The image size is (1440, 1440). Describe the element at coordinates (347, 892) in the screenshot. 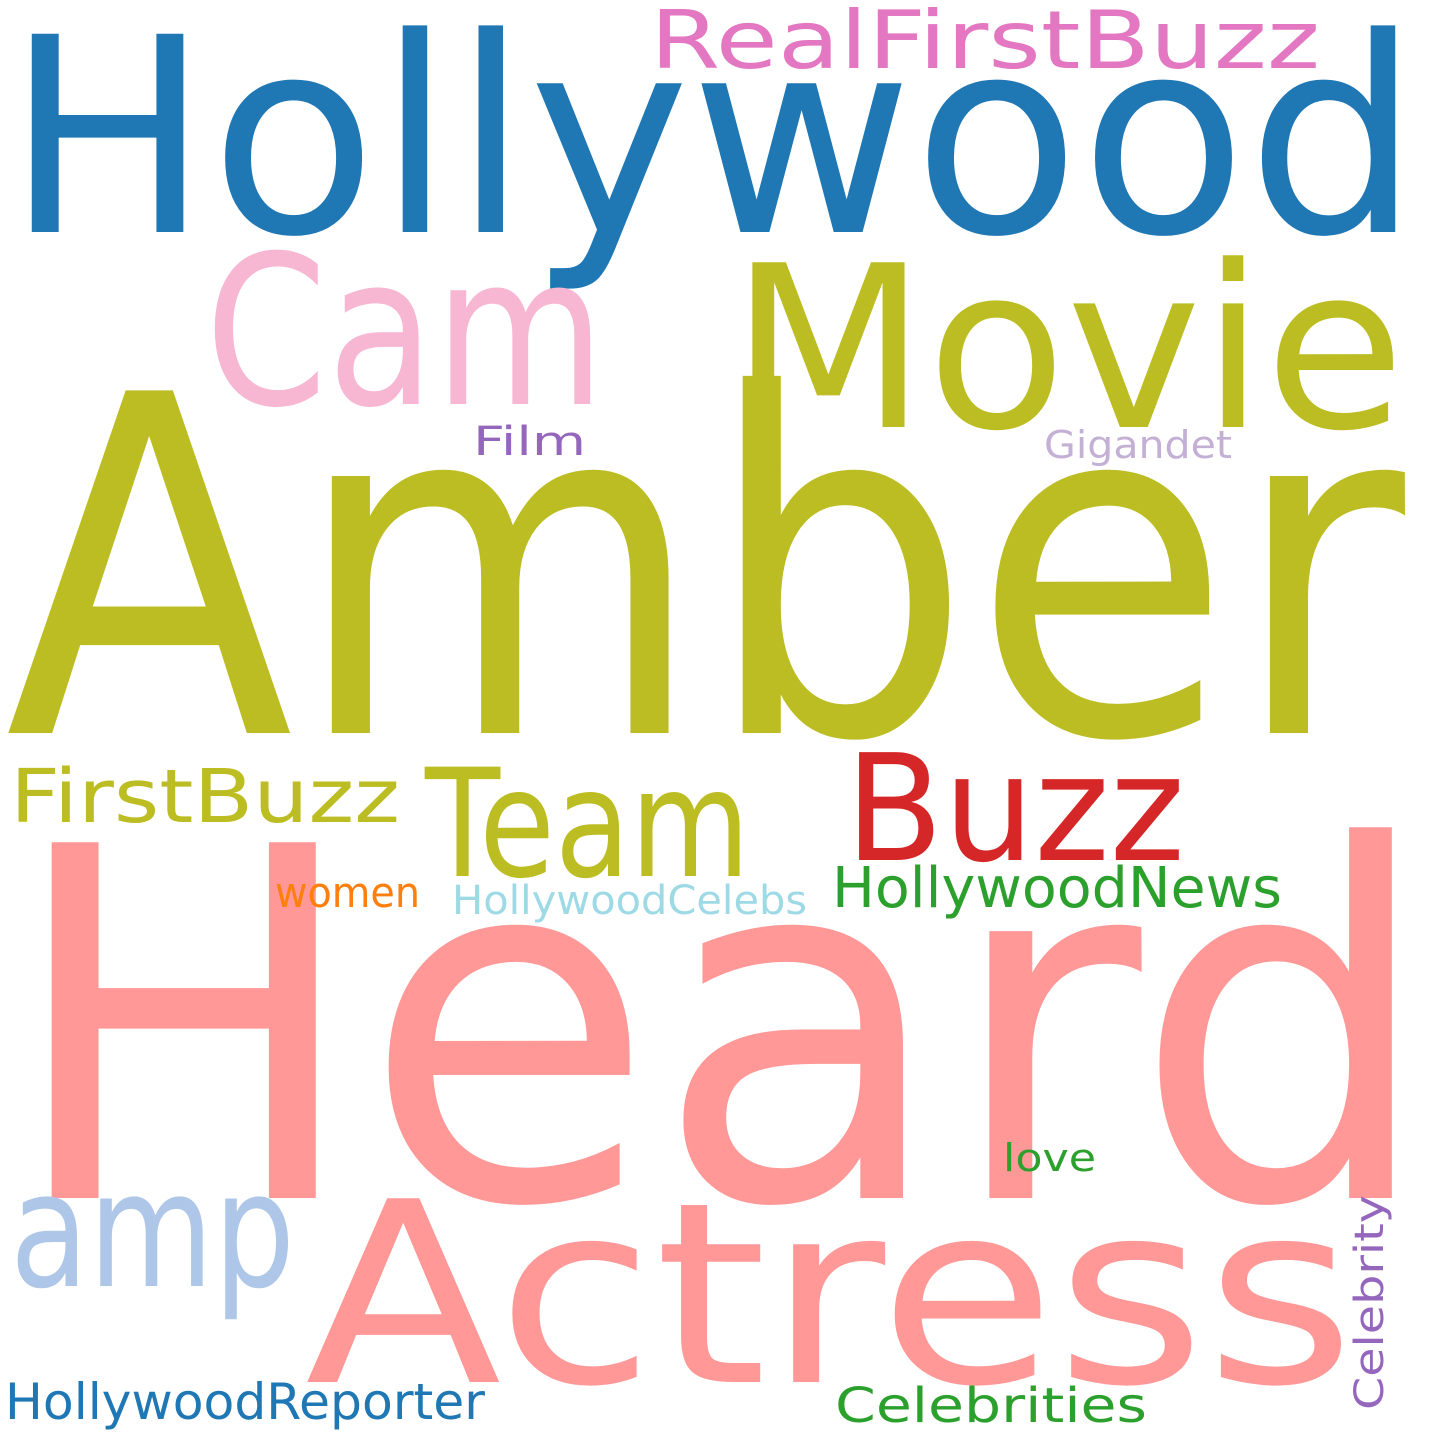

I see `word-women: women` at that location.